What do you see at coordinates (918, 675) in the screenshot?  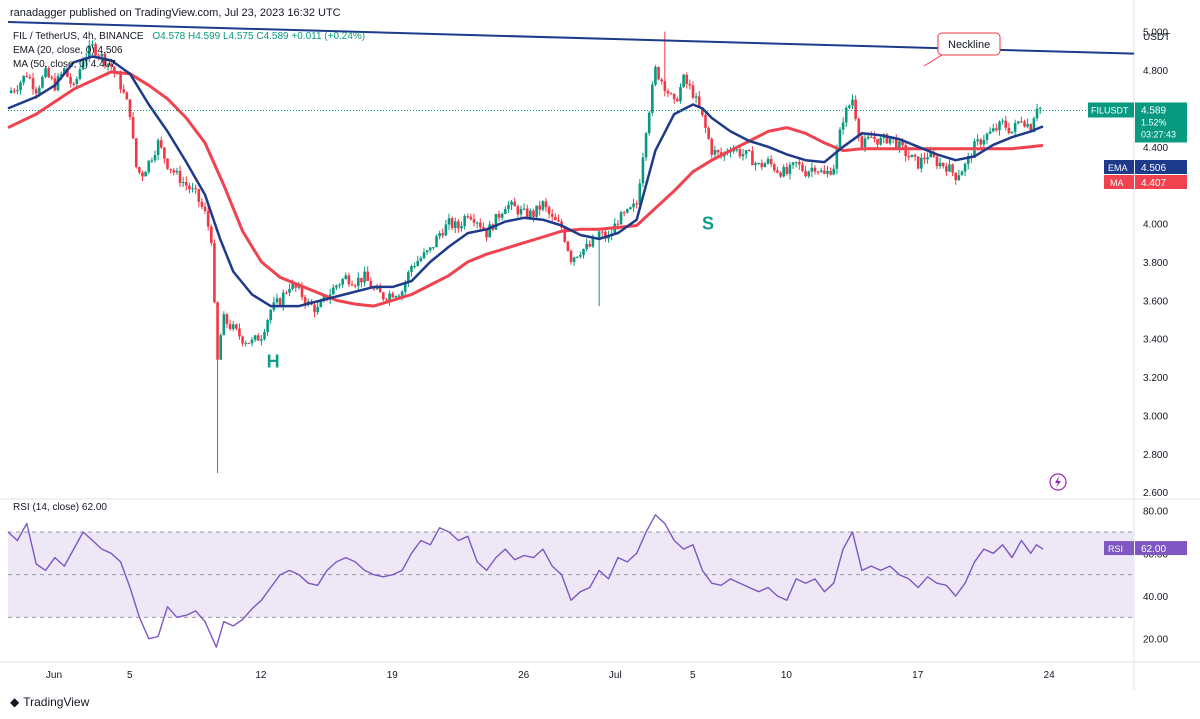 I see `time-tick-label: 17` at bounding box center [918, 675].